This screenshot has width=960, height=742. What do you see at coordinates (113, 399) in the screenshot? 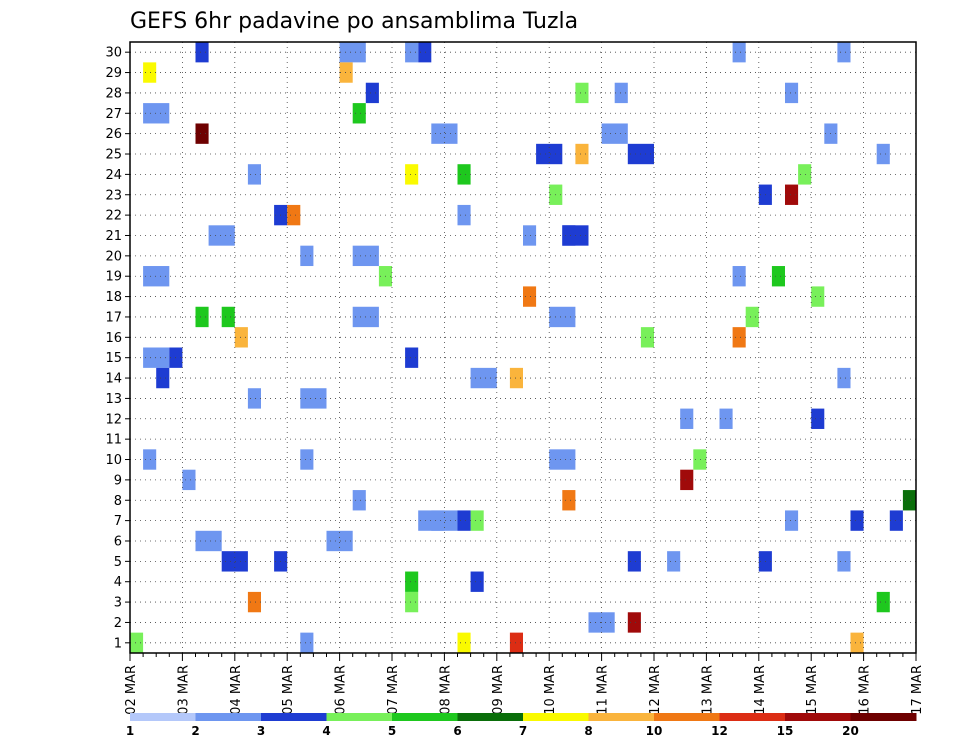
I see `y-tick-label: 13` at bounding box center [113, 399].